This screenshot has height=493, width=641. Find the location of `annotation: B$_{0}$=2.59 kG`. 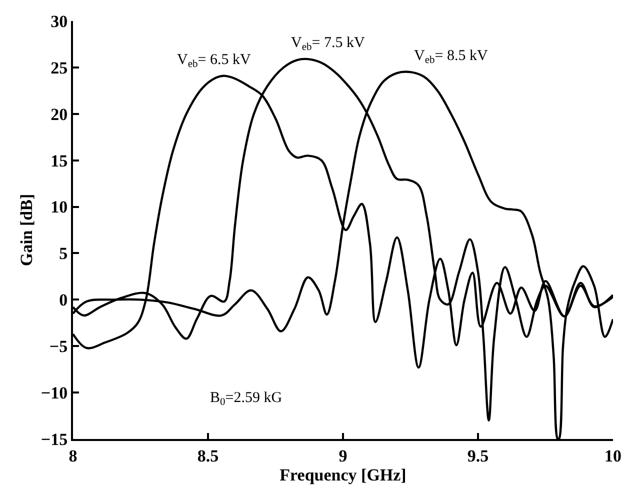

annotation: B$_{0}$=2.59 kG is located at coordinates (246, 399).